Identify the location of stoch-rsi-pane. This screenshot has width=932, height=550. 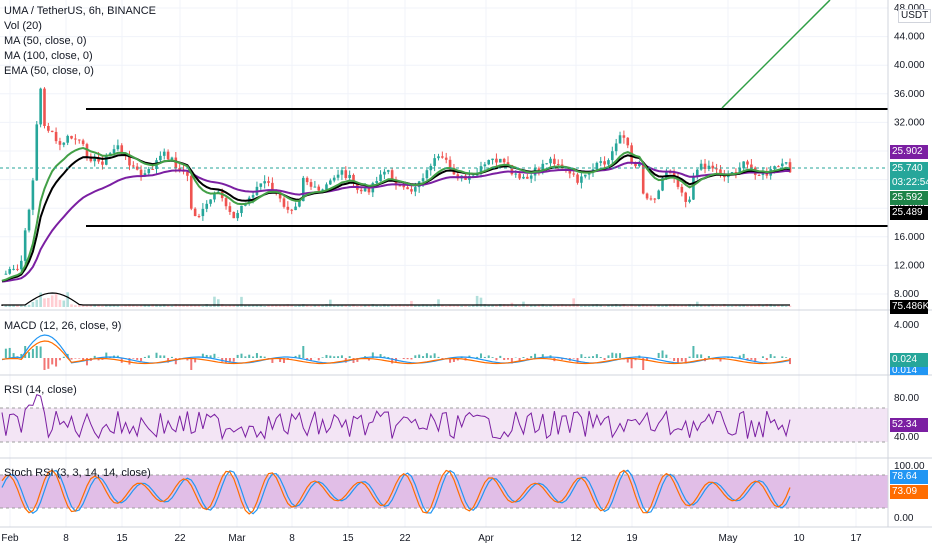
(444, 492).